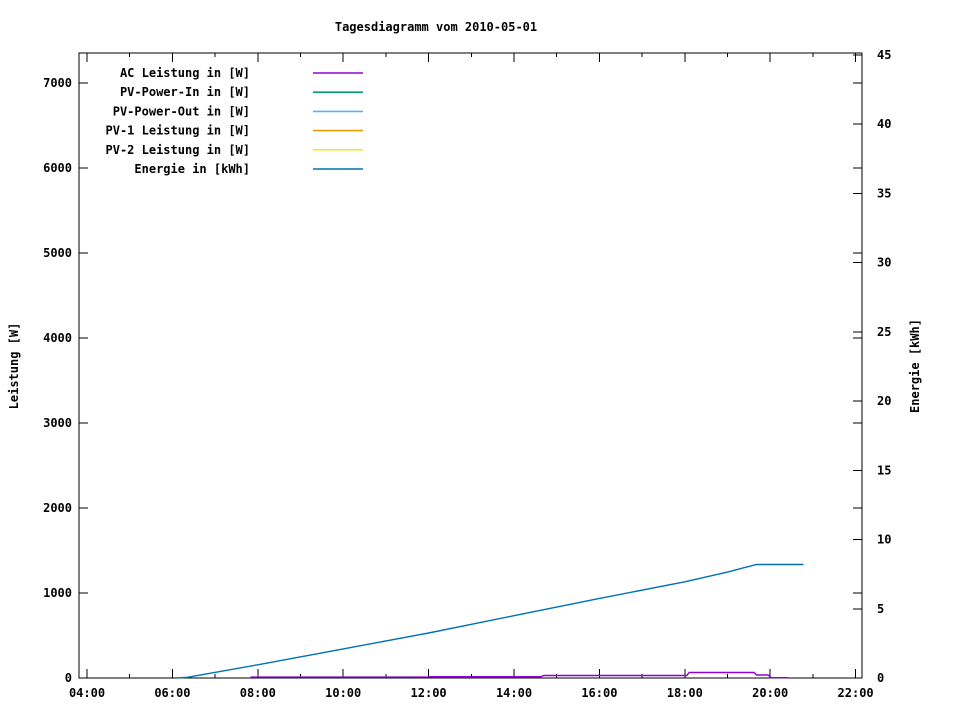  Describe the element at coordinates (185, 73) in the screenshot. I see `legend-label: AC Leistung in [W]` at that location.